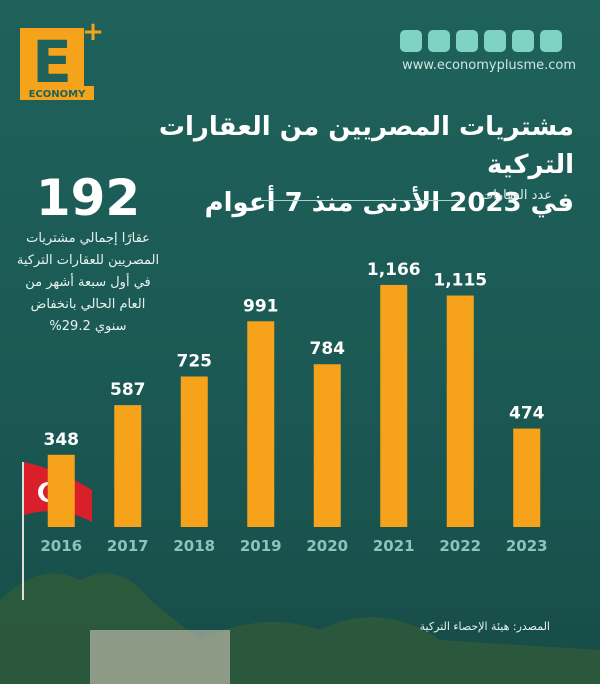 This screenshot has height=684, width=600. What do you see at coordinates (394, 546) in the screenshot?
I see `x-tick-label: 2021` at bounding box center [394, 546].